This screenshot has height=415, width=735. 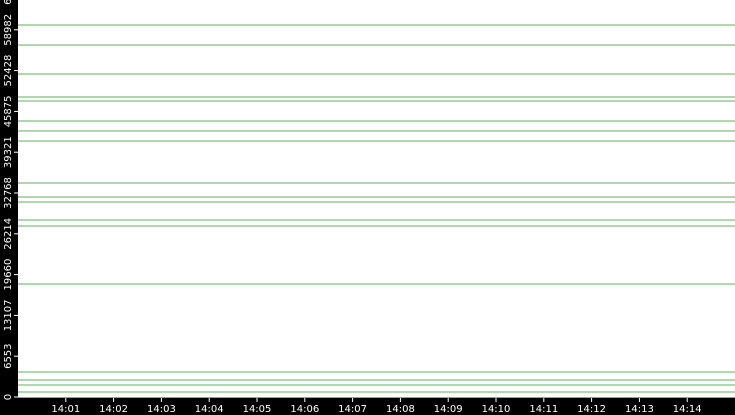 I want to click on y-tick-label: 65536, so click(x=8, y=2).